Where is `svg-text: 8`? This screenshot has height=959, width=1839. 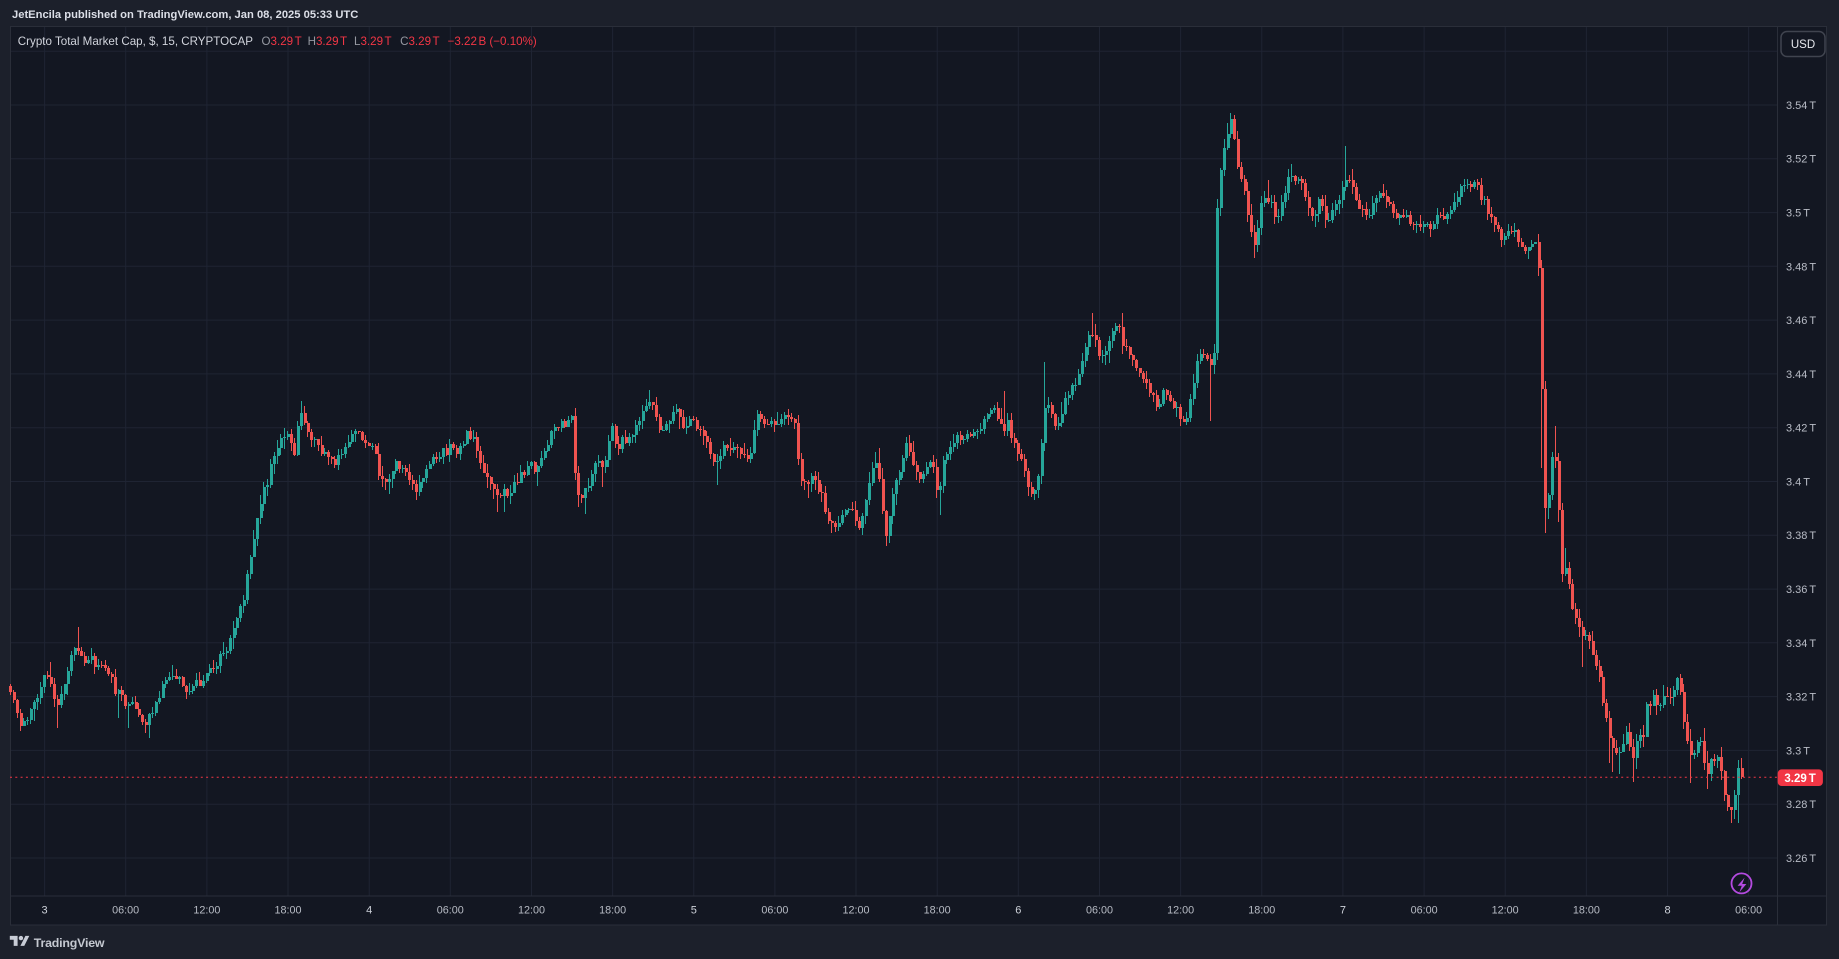 svg-text: 8 is located at coordinates (1667, 910).